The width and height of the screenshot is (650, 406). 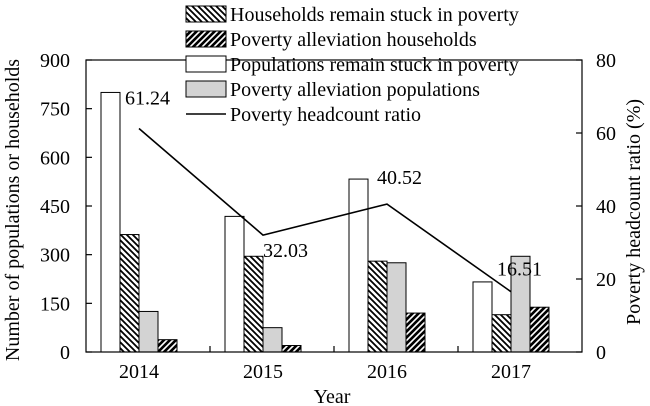 What do you see at coordinates (377, 306) in the screenshot?
I see `bar-hatch-back-2016` at bounding box center [377, 306].